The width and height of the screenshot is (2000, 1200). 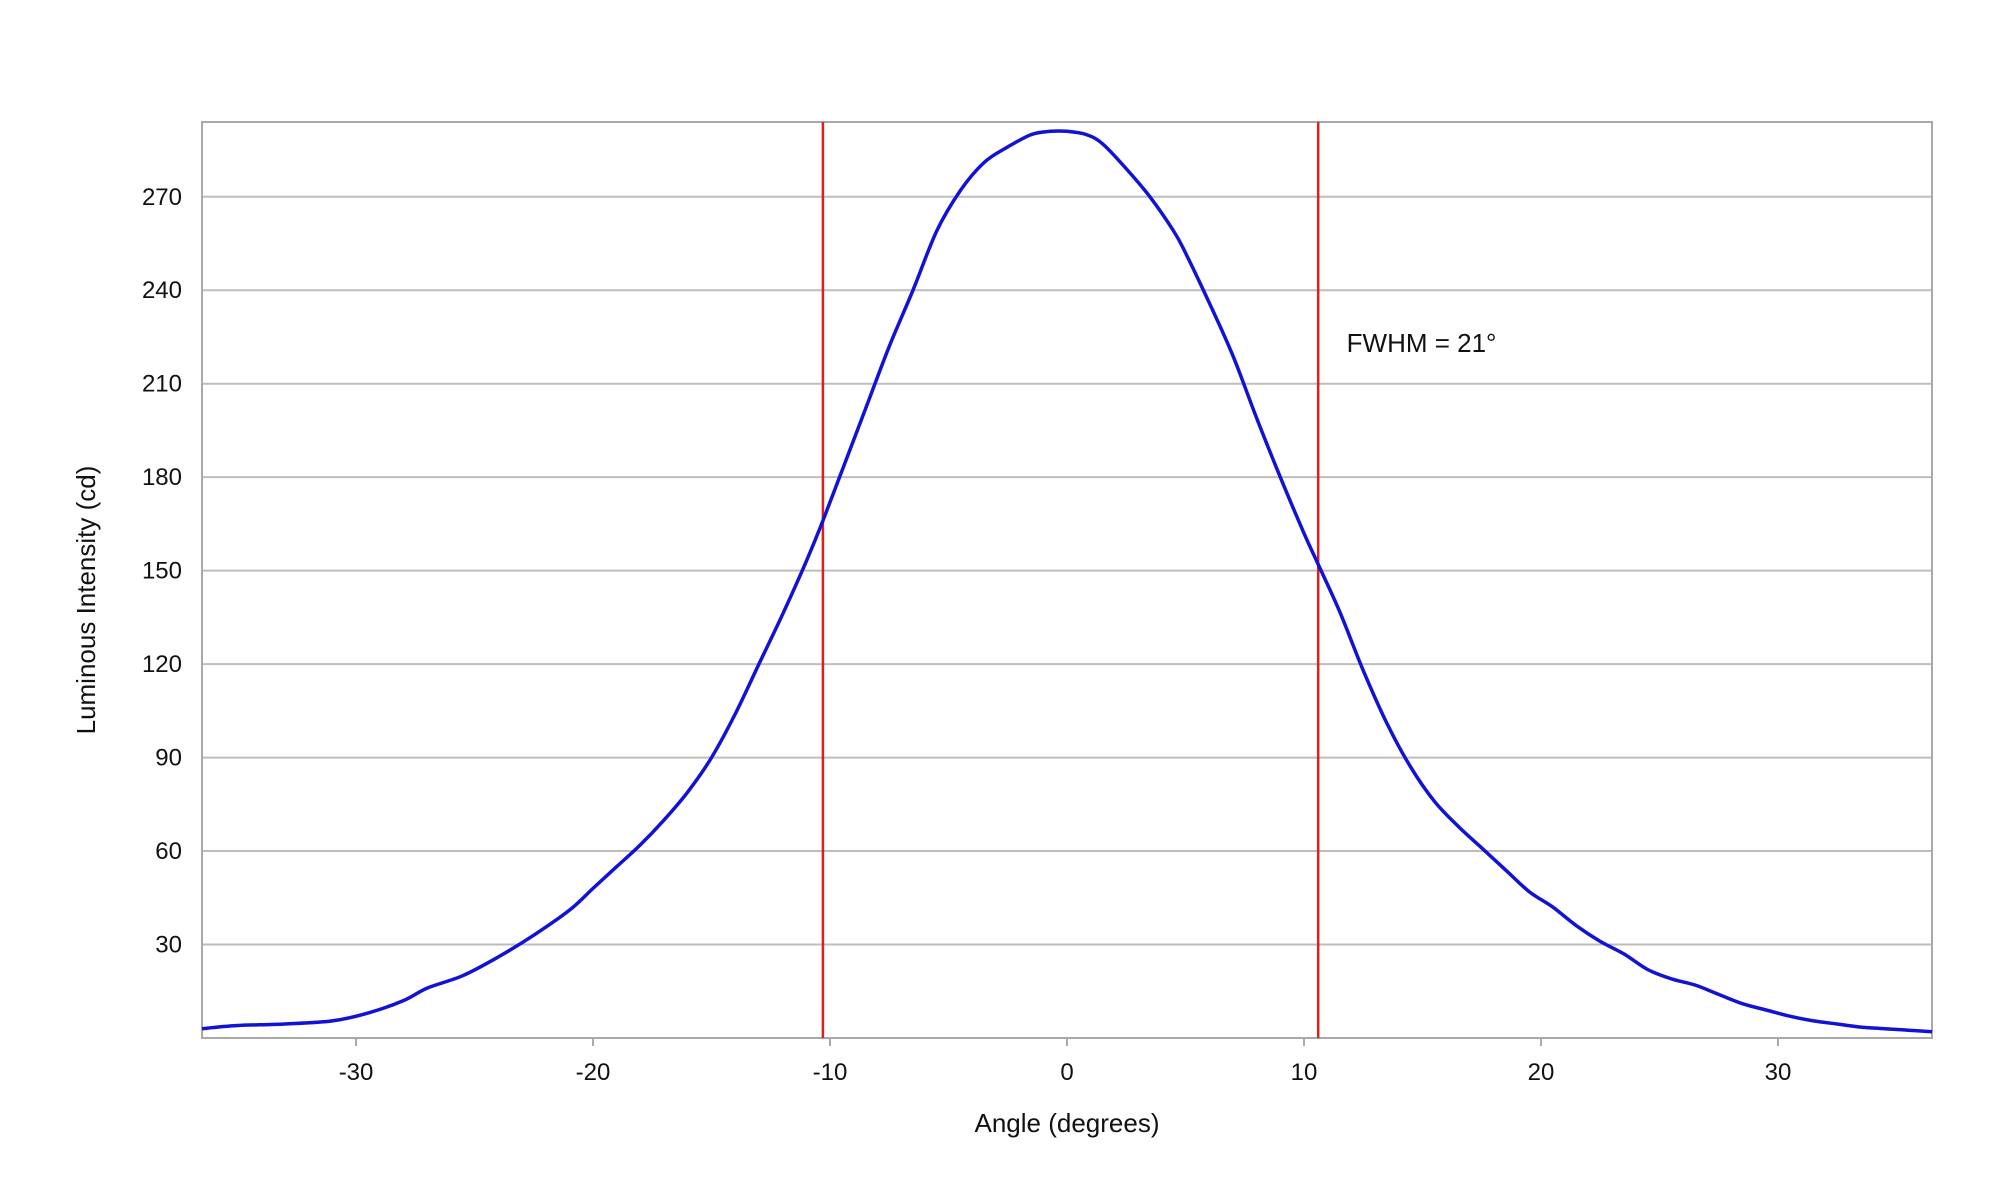 I want to click on y-tick-label-150: 150, so click(x=162, y=571).